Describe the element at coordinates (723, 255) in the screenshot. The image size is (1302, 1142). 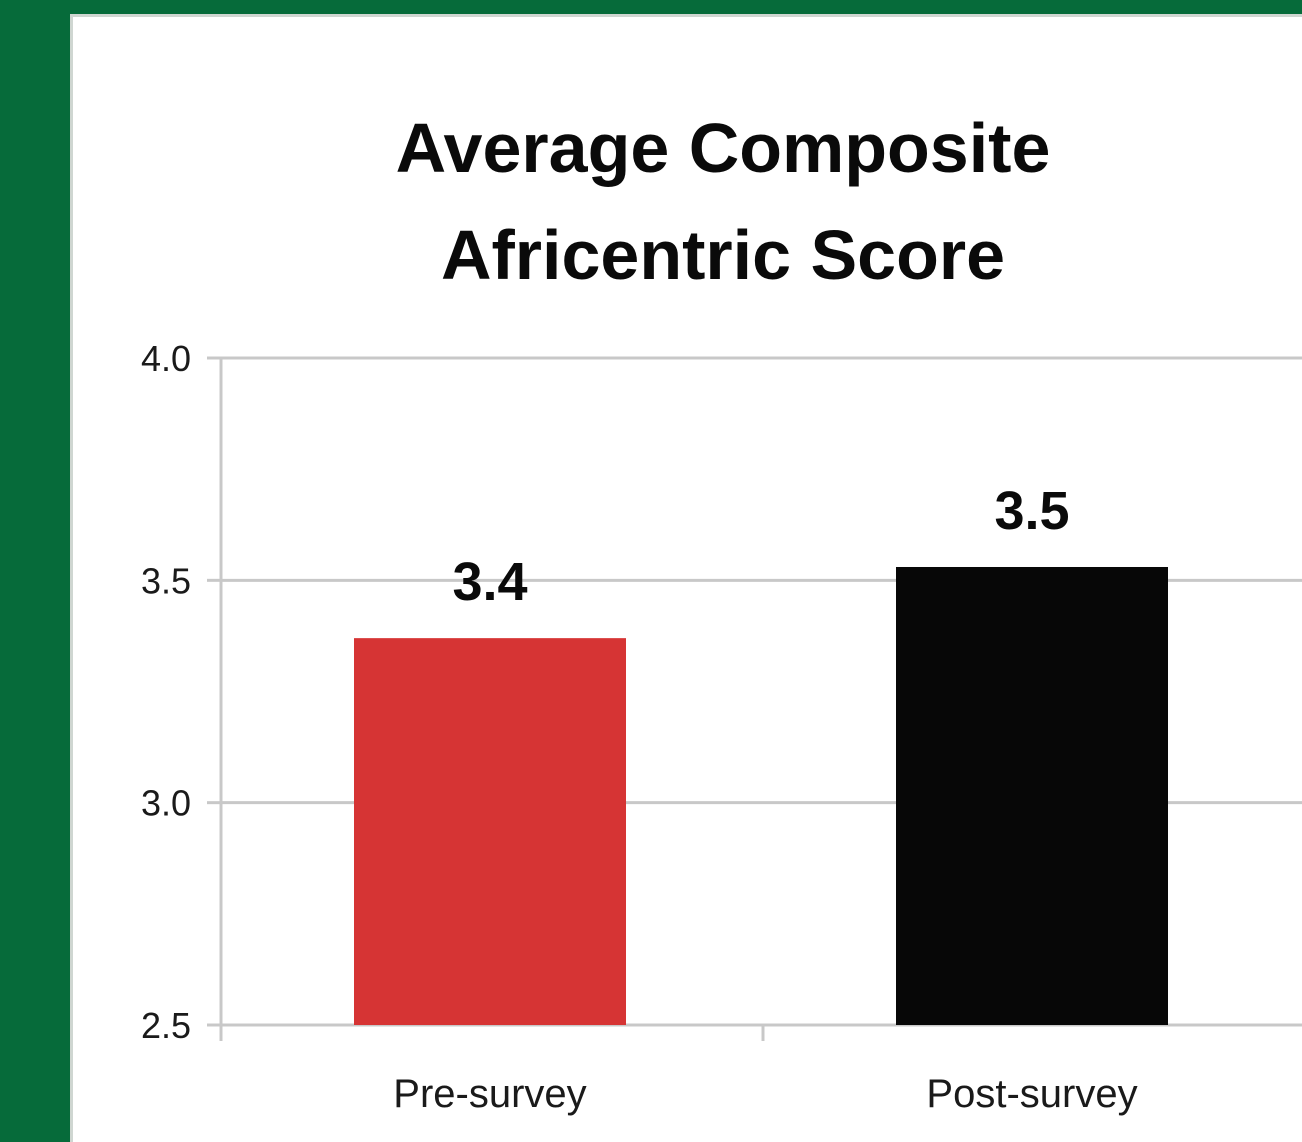
I see `chart-title-line-2: Africentric Score` at that location.